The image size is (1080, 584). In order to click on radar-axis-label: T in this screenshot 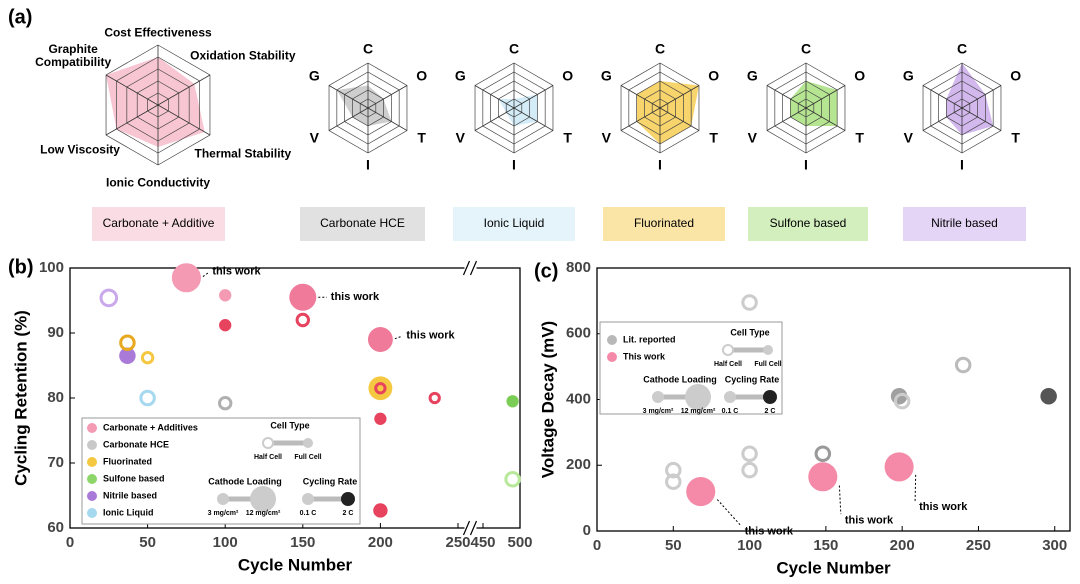, I will do `click(713, 138)`.